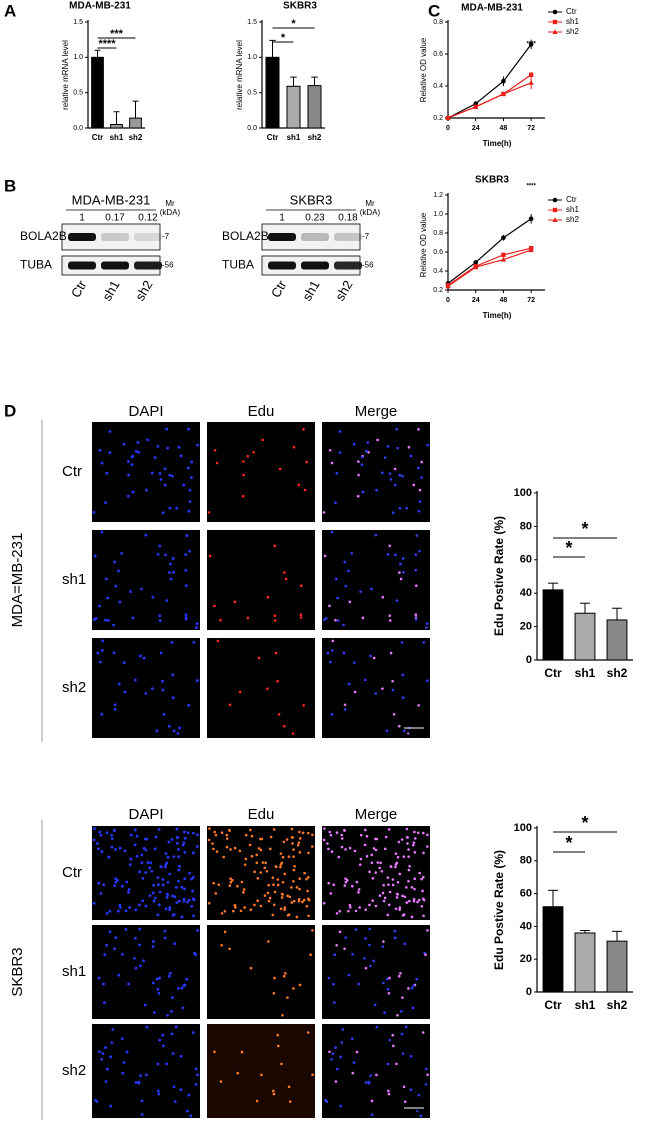 The height and width of the screenshot is (1123, 650). Describe the element at coordinates (100, 6) in the screenshot. I see `chart-title: MDA-MB-231` at that location.